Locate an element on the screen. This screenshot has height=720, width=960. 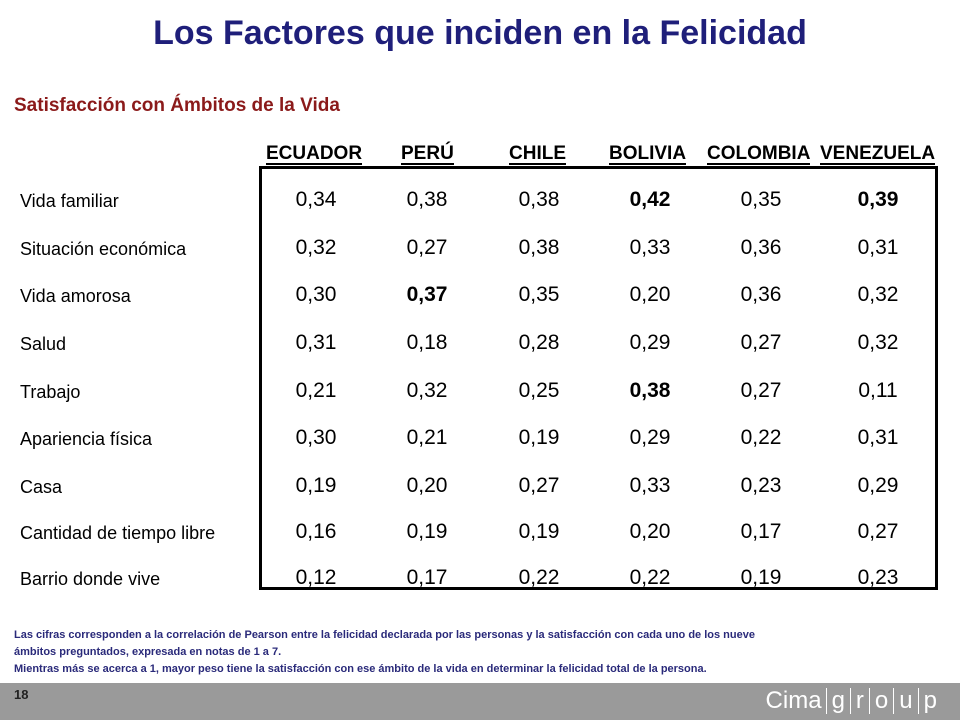
table-cell: 0,42 is located at coordinates (650, 199).